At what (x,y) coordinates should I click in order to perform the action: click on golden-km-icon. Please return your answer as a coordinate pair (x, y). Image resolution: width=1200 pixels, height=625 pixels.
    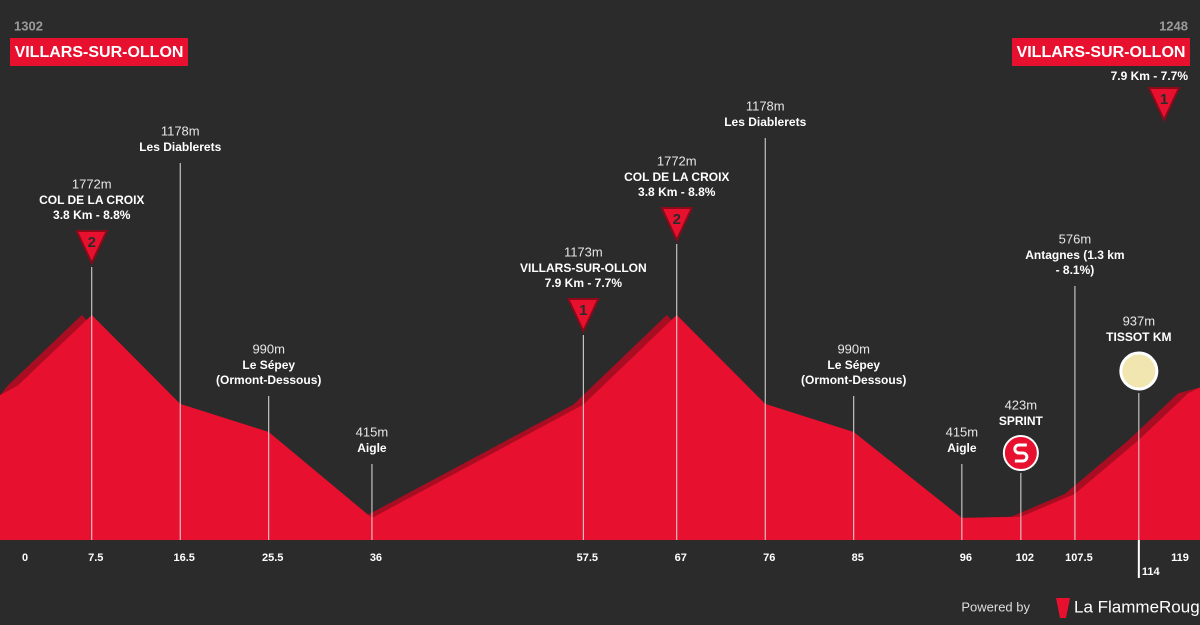
    Looking at the image, I should click on (1139, 371).